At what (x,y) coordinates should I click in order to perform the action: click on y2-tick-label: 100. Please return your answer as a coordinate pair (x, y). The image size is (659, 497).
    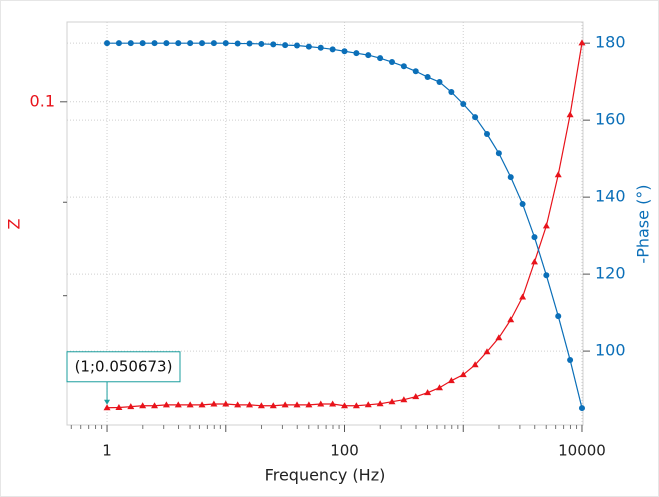
    Looking at the image, I should click on (610, 350).